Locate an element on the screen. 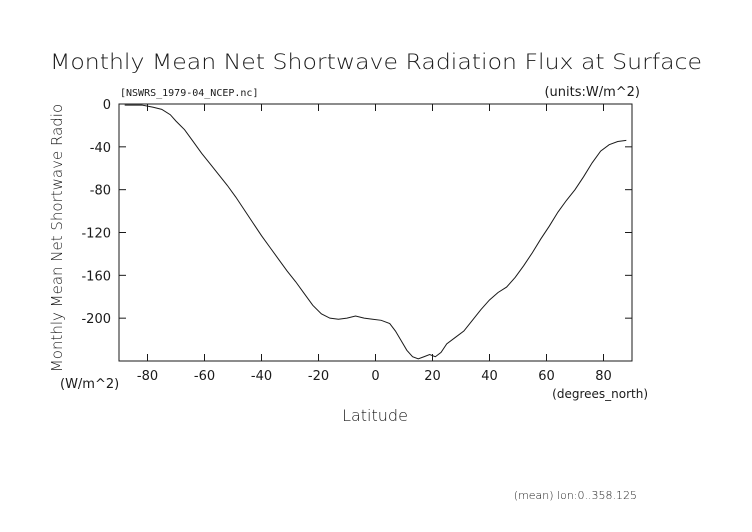 Image resolution: width=752 pixels, height=532 pixels. y-tick-label: -200 is located at coordinates (96, 319).